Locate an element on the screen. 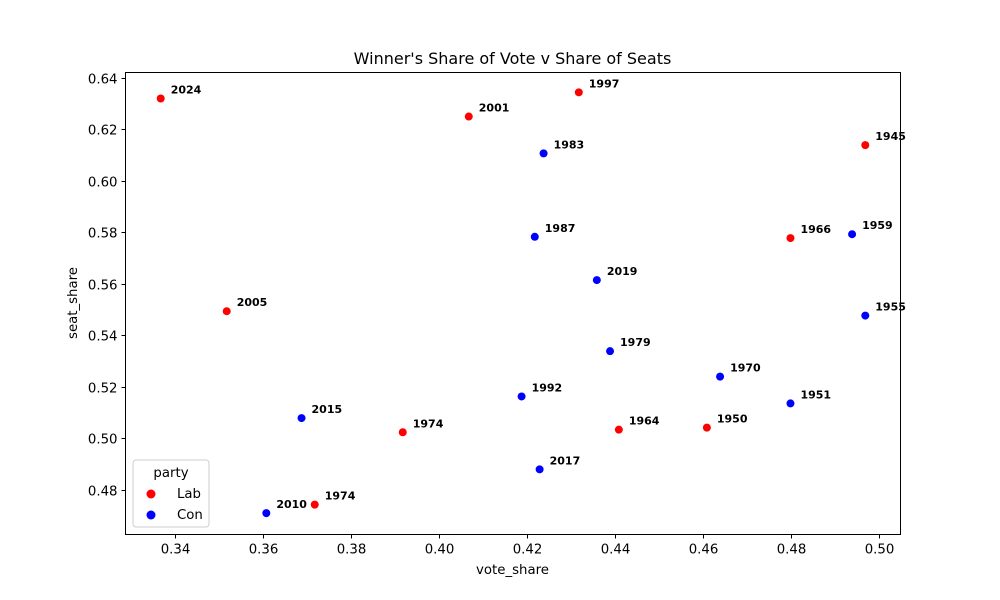  point-label: 1950 is located at coordinates (732, 419).